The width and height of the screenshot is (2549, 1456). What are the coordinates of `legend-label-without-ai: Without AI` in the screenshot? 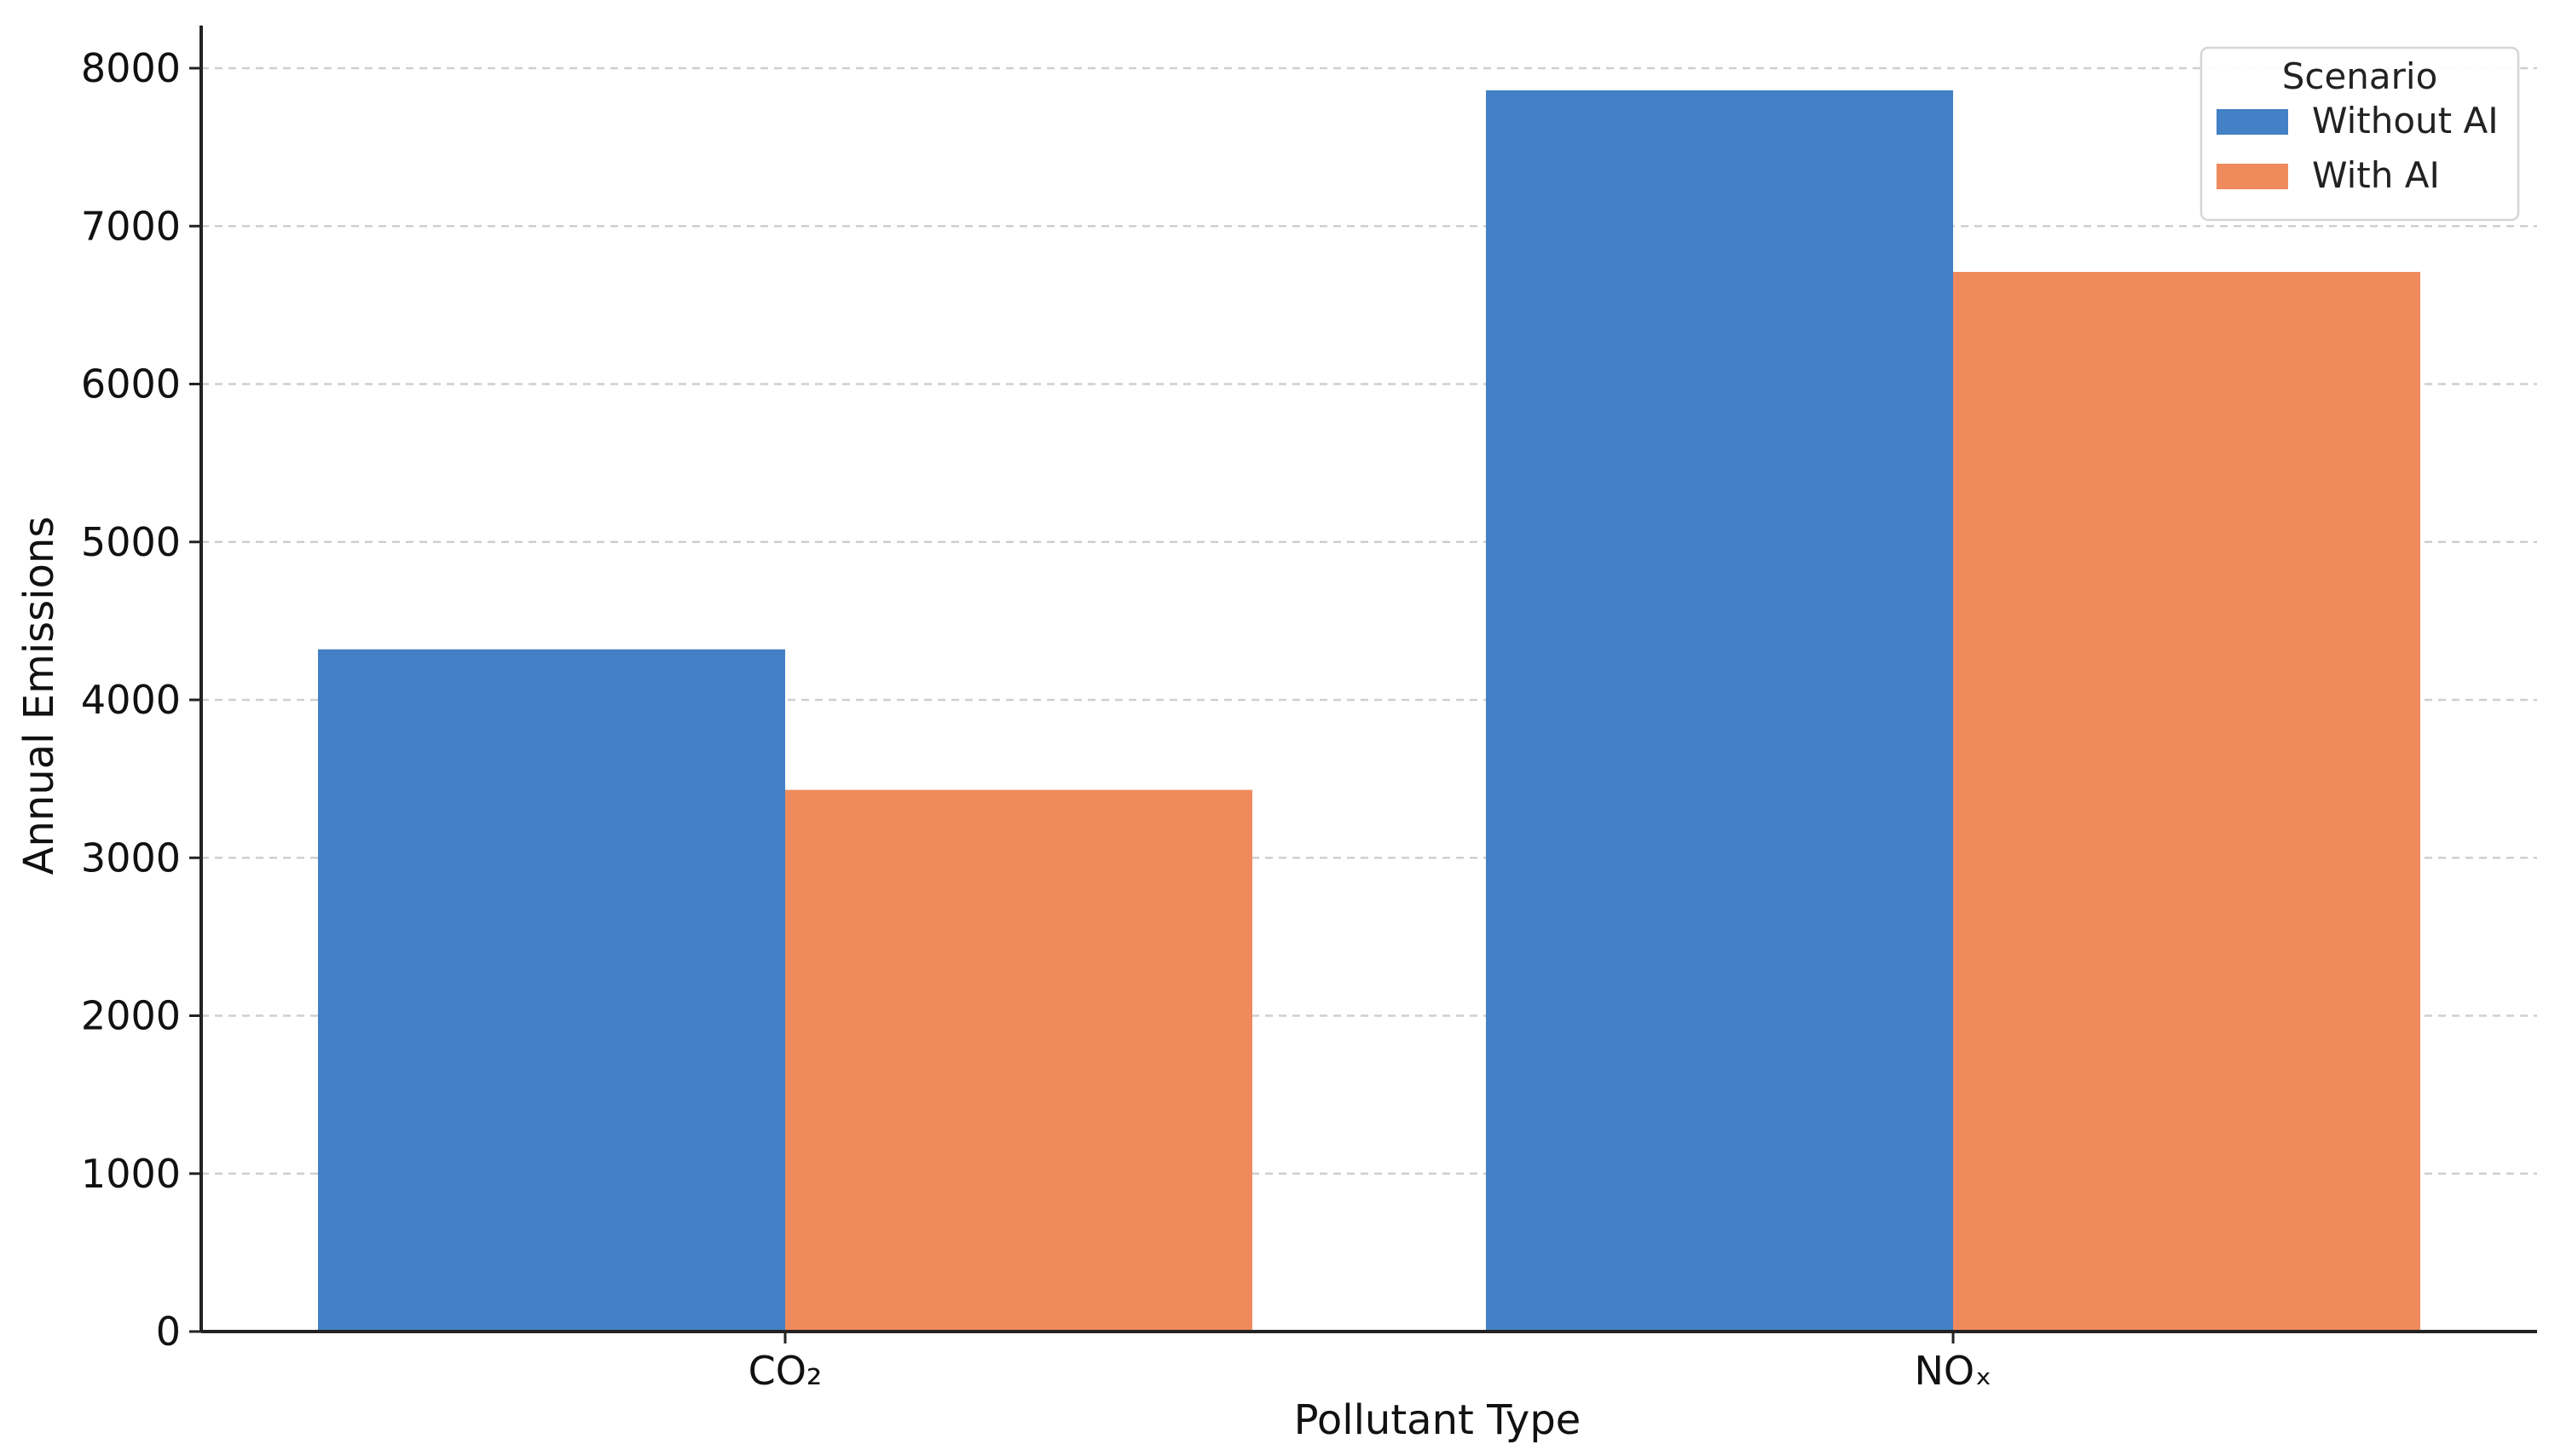 It's located at (2406, 121).